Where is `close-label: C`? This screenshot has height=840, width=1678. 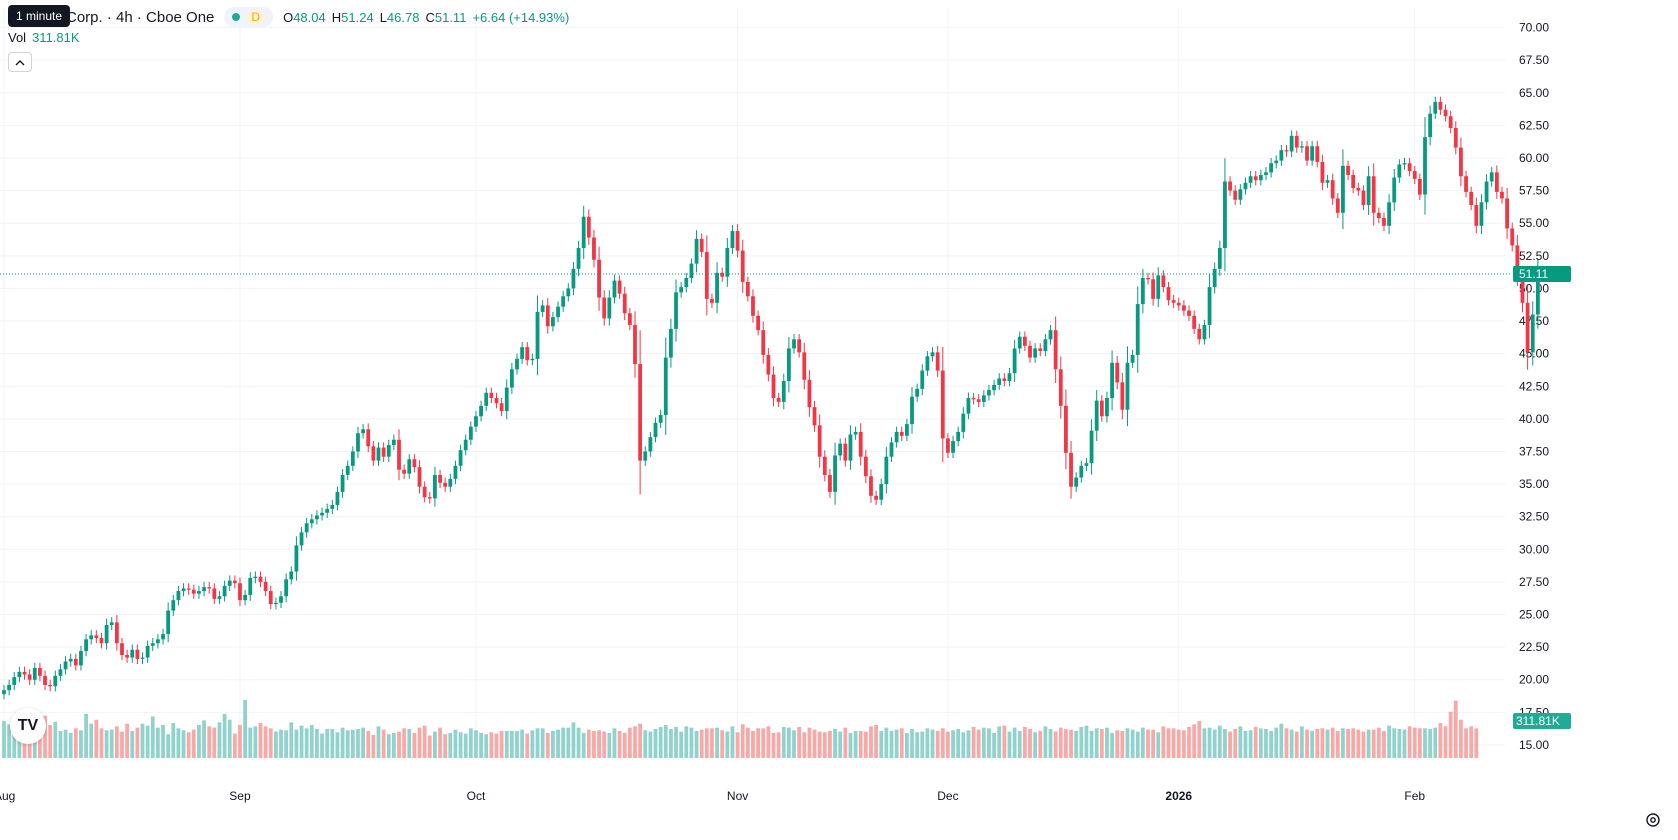
close-label: C is located at coordinates (430, 17).